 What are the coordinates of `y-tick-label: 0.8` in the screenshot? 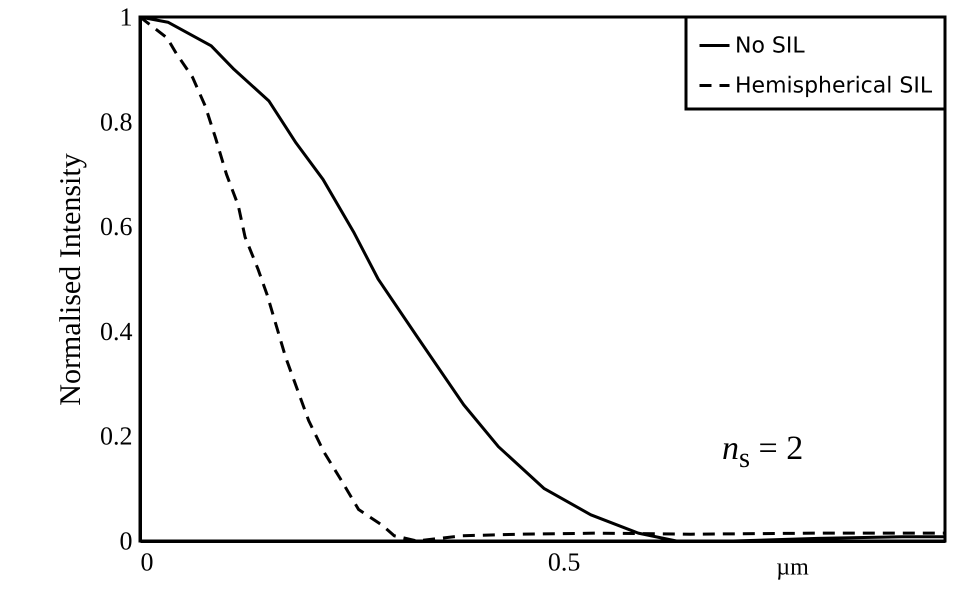 It's located at (116, 121).